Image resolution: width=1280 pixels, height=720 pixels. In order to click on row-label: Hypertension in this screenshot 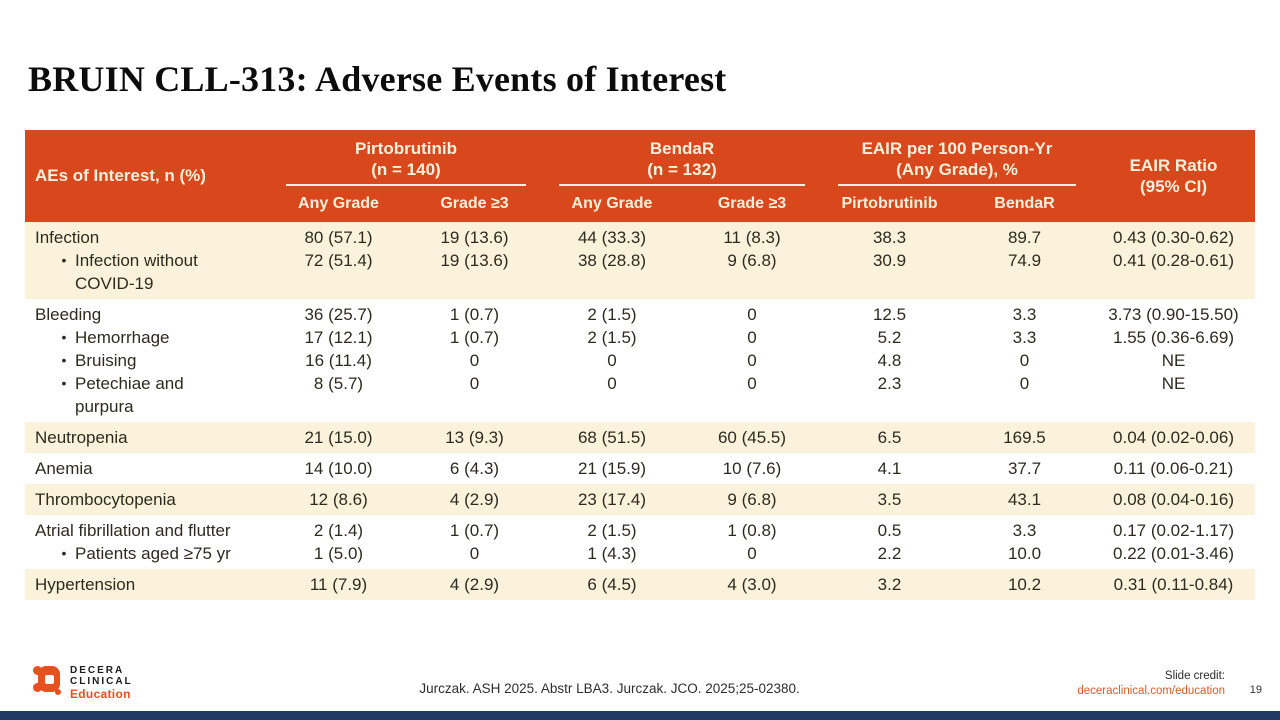, I will do `click(147, 584)`.